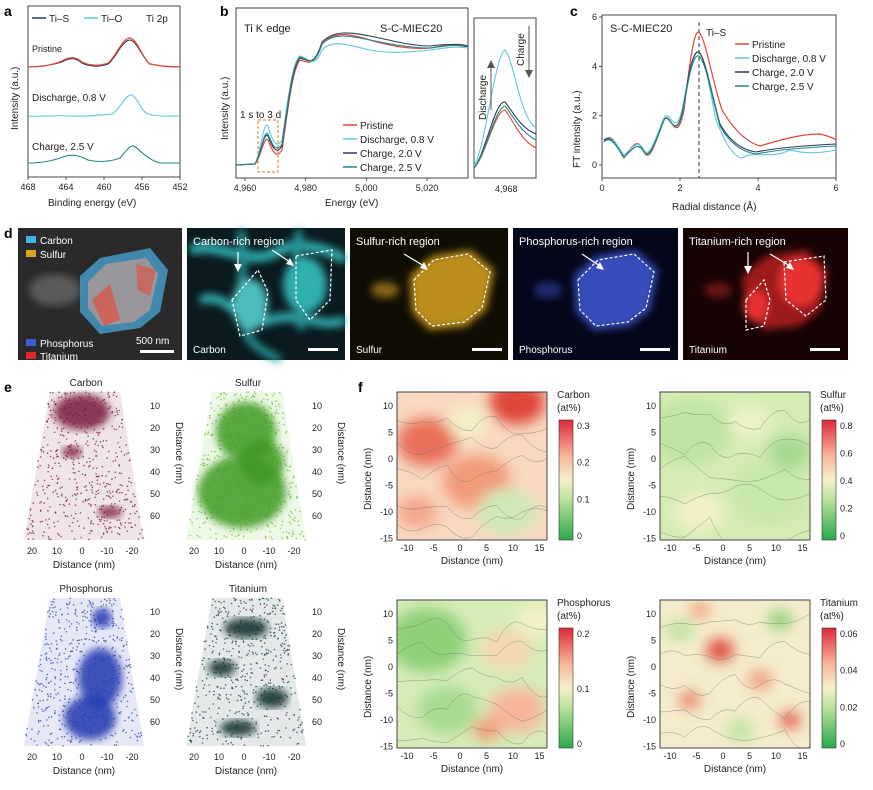 This screenshot has width=873, height=790. Describe the element at coordinates (317, 634) in the screenshot. I see `tick-label: 20` at that location.